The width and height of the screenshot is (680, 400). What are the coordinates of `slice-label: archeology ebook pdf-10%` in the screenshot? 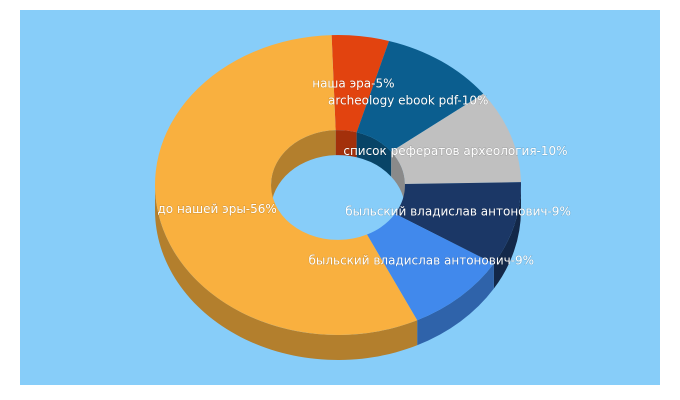 It's located at (408, 100).